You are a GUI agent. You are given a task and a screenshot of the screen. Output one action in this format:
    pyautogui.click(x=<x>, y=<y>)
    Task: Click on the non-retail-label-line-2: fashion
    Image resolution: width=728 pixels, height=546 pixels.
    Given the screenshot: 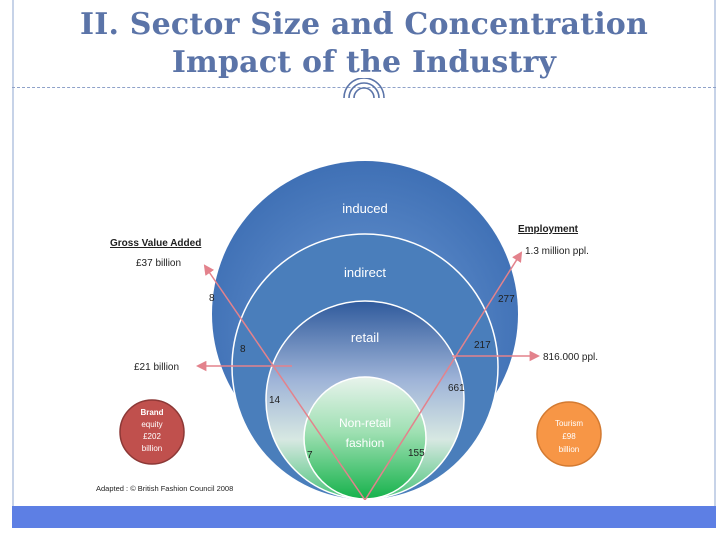 What is the action you would take?
    pyautogui.click(x=365, y=443)
    